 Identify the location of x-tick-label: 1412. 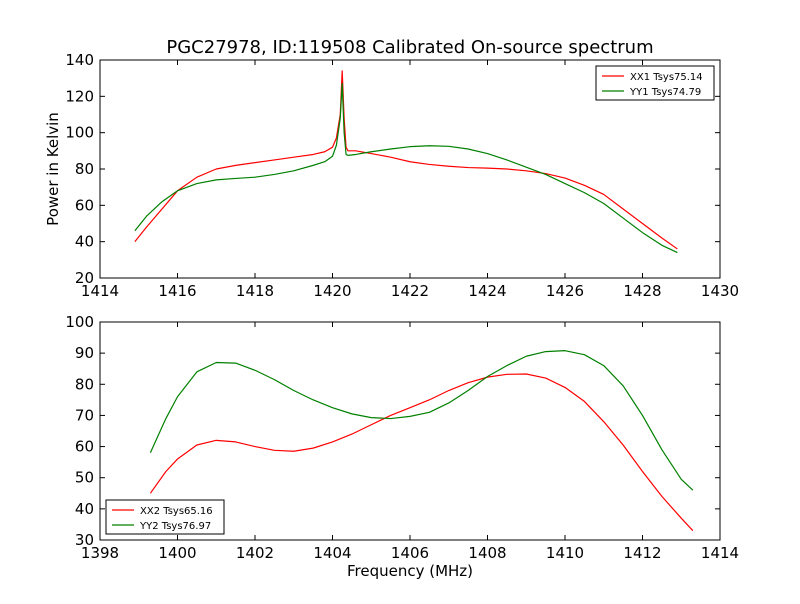
(642, 553).